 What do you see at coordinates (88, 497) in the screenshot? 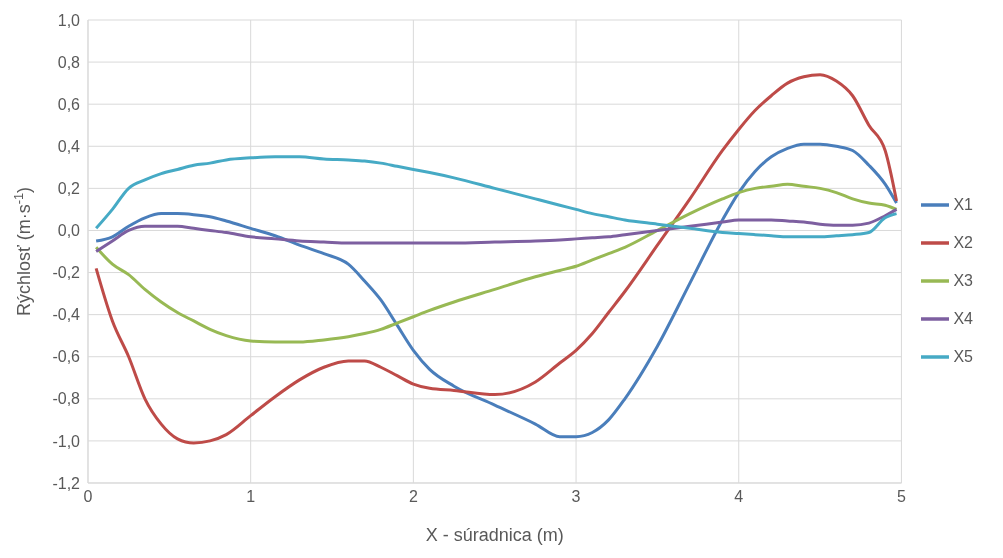
I see `x-tick-label: 0` at bounding box center [88, 497].